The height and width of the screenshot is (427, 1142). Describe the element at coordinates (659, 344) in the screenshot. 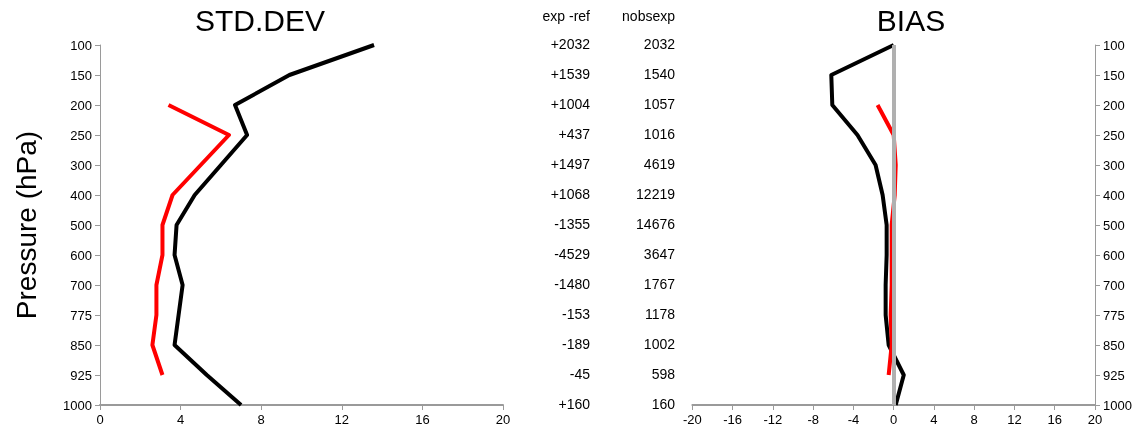

I see `text: 1002` at that location.